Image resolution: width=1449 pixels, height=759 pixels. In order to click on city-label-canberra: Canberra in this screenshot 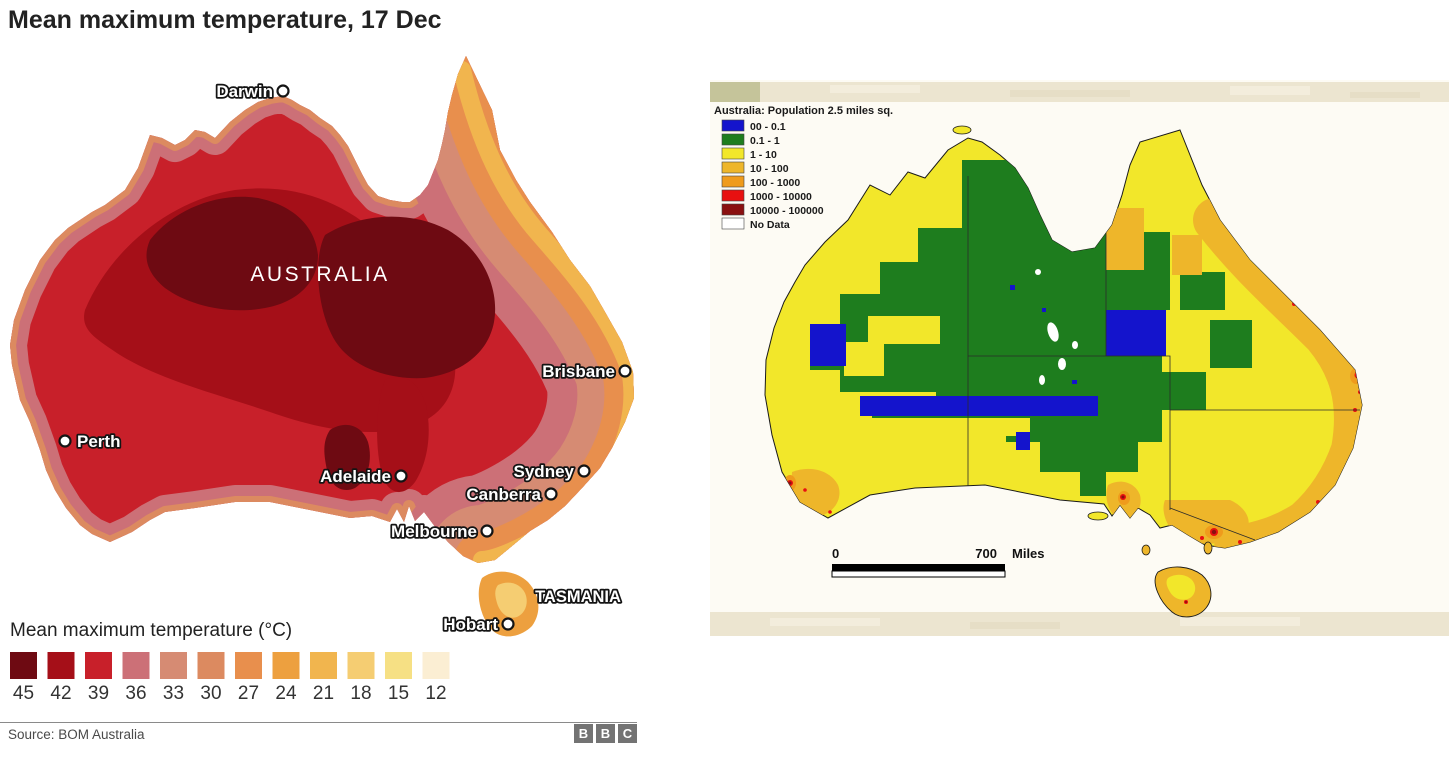, I will do `click(503, 494)`.